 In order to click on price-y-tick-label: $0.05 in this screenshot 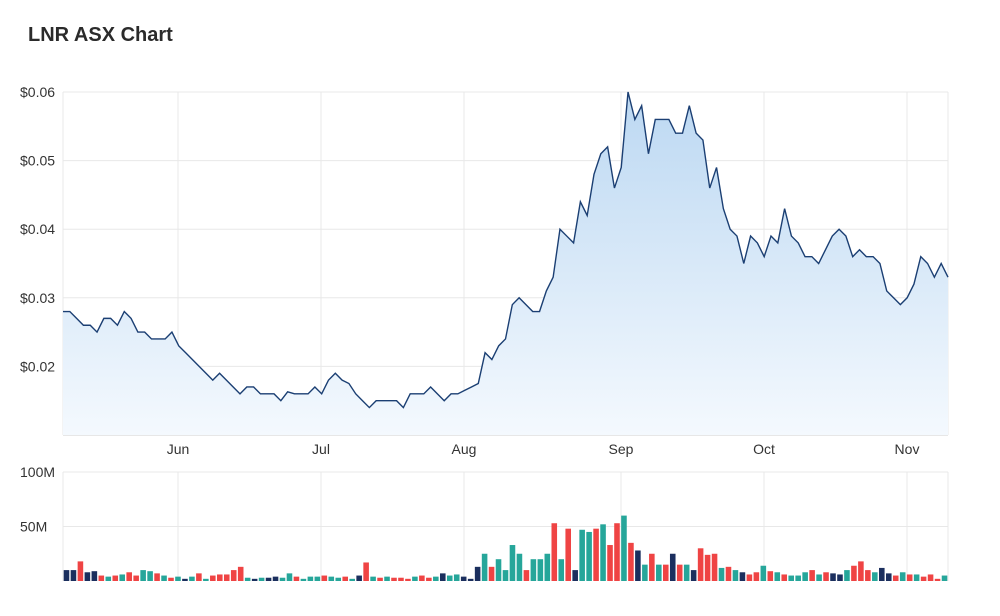, I will do `click(37, 161)`.